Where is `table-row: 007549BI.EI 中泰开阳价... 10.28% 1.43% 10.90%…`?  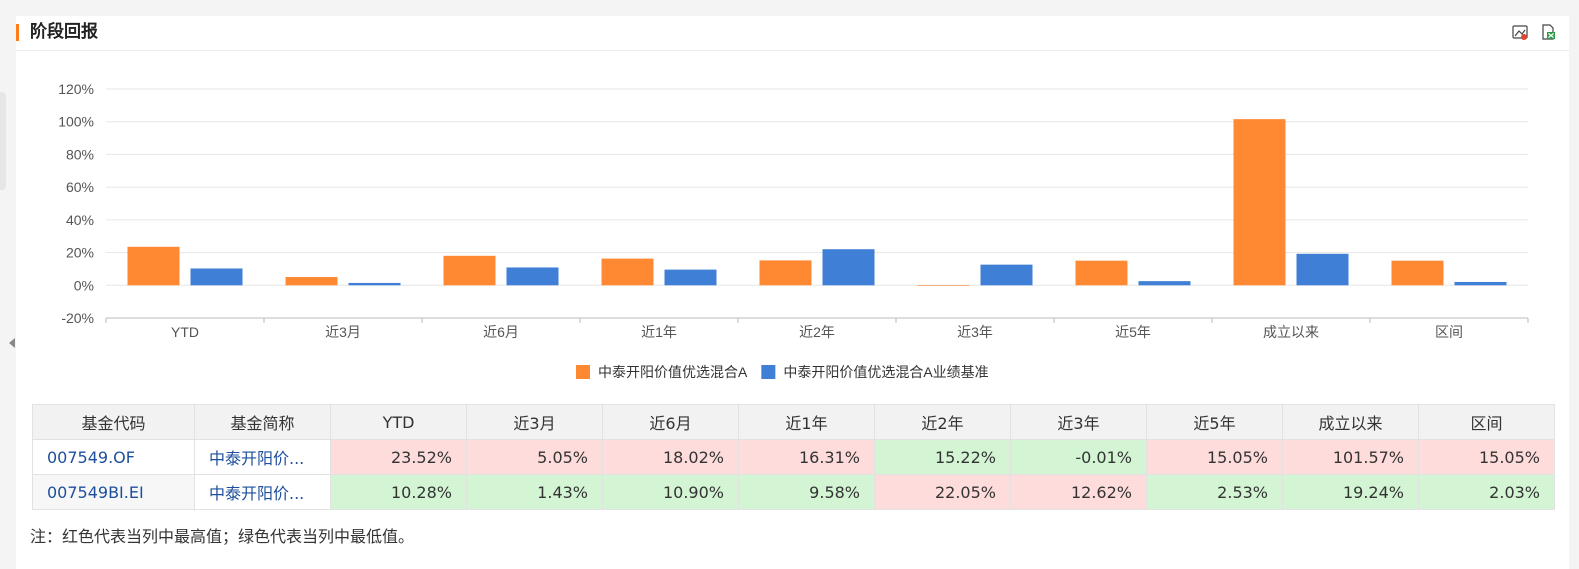
table-row: 007549BI.EI 中泰开阳价... 10.28% 1.43% 10.90%… is located at coordinates (793, 492).